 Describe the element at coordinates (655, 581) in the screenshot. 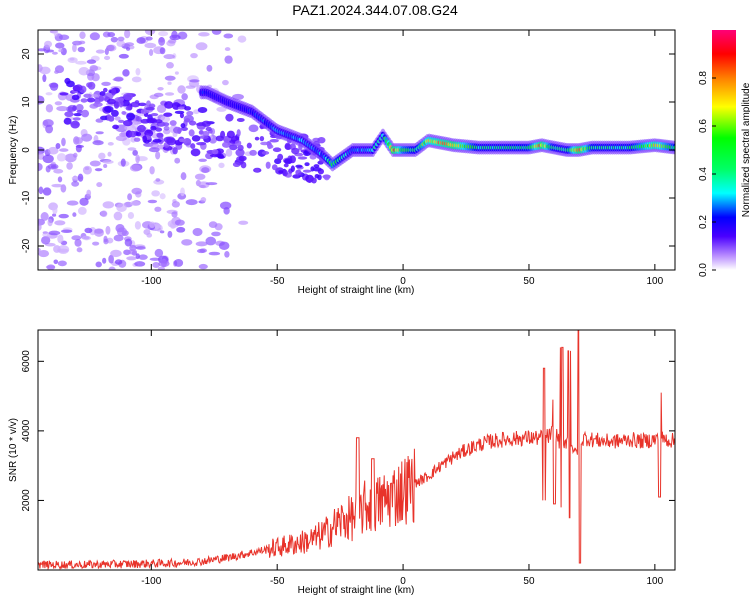

I see `bottom-xtick-label-4: 100` at that location.